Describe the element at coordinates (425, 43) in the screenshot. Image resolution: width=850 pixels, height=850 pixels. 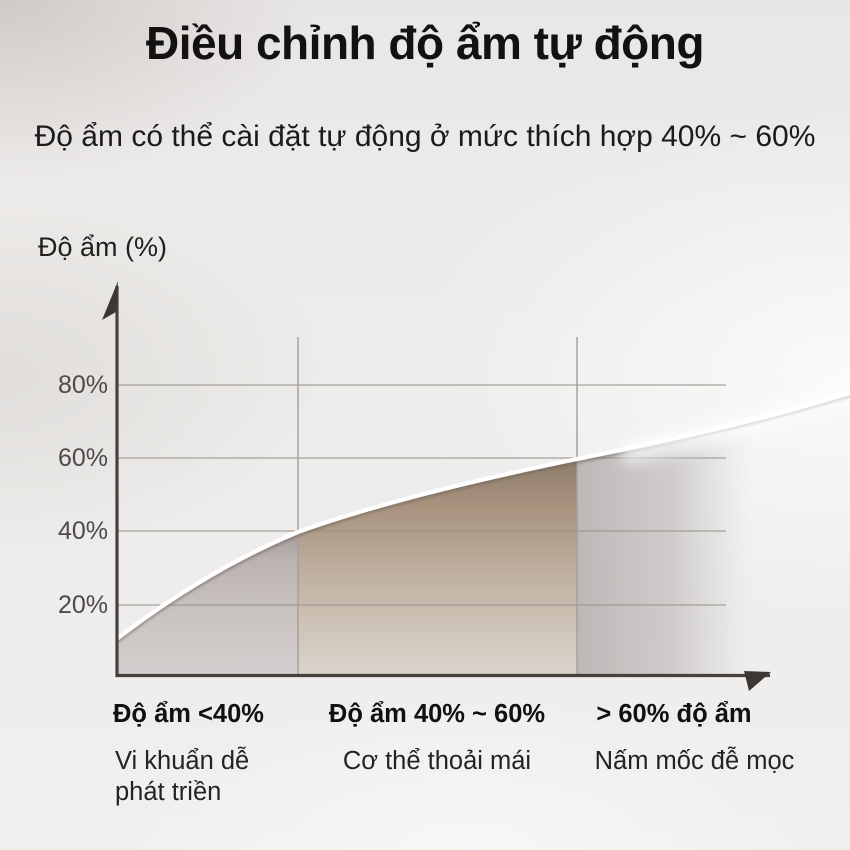
I see `page-title: Điều chỉnh độ ẩm tự động` at that location.